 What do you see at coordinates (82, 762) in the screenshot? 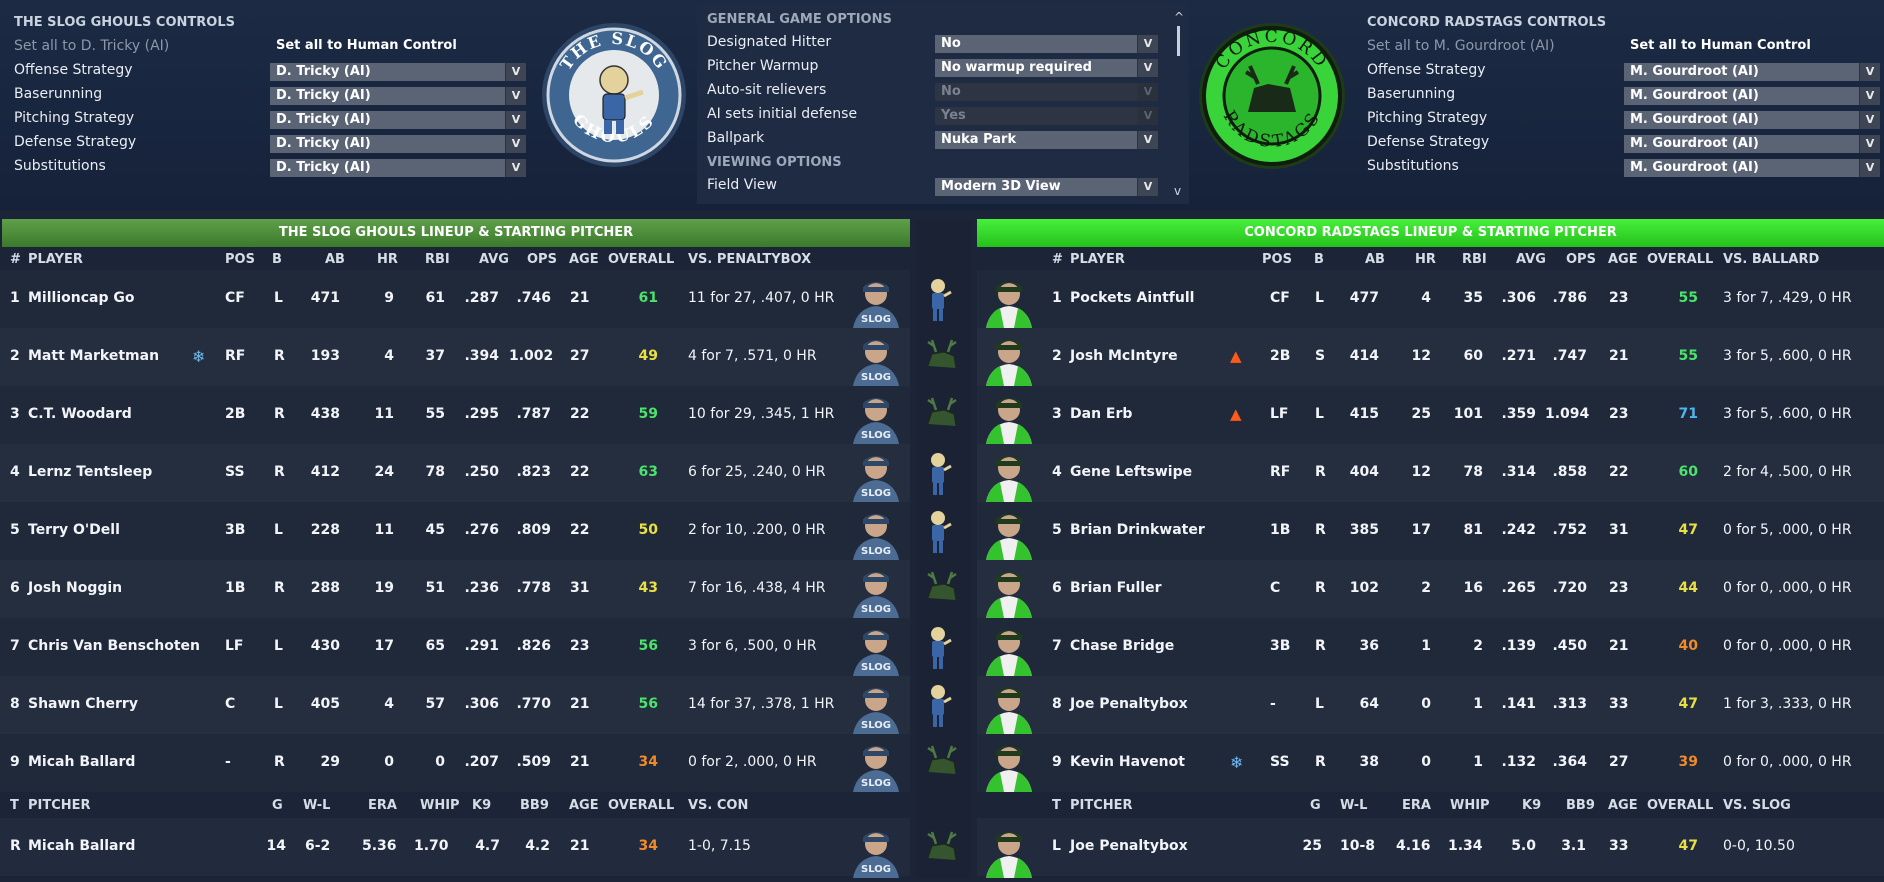
I see `player-name: Micah Ballard` at bounding box center [82, 762].